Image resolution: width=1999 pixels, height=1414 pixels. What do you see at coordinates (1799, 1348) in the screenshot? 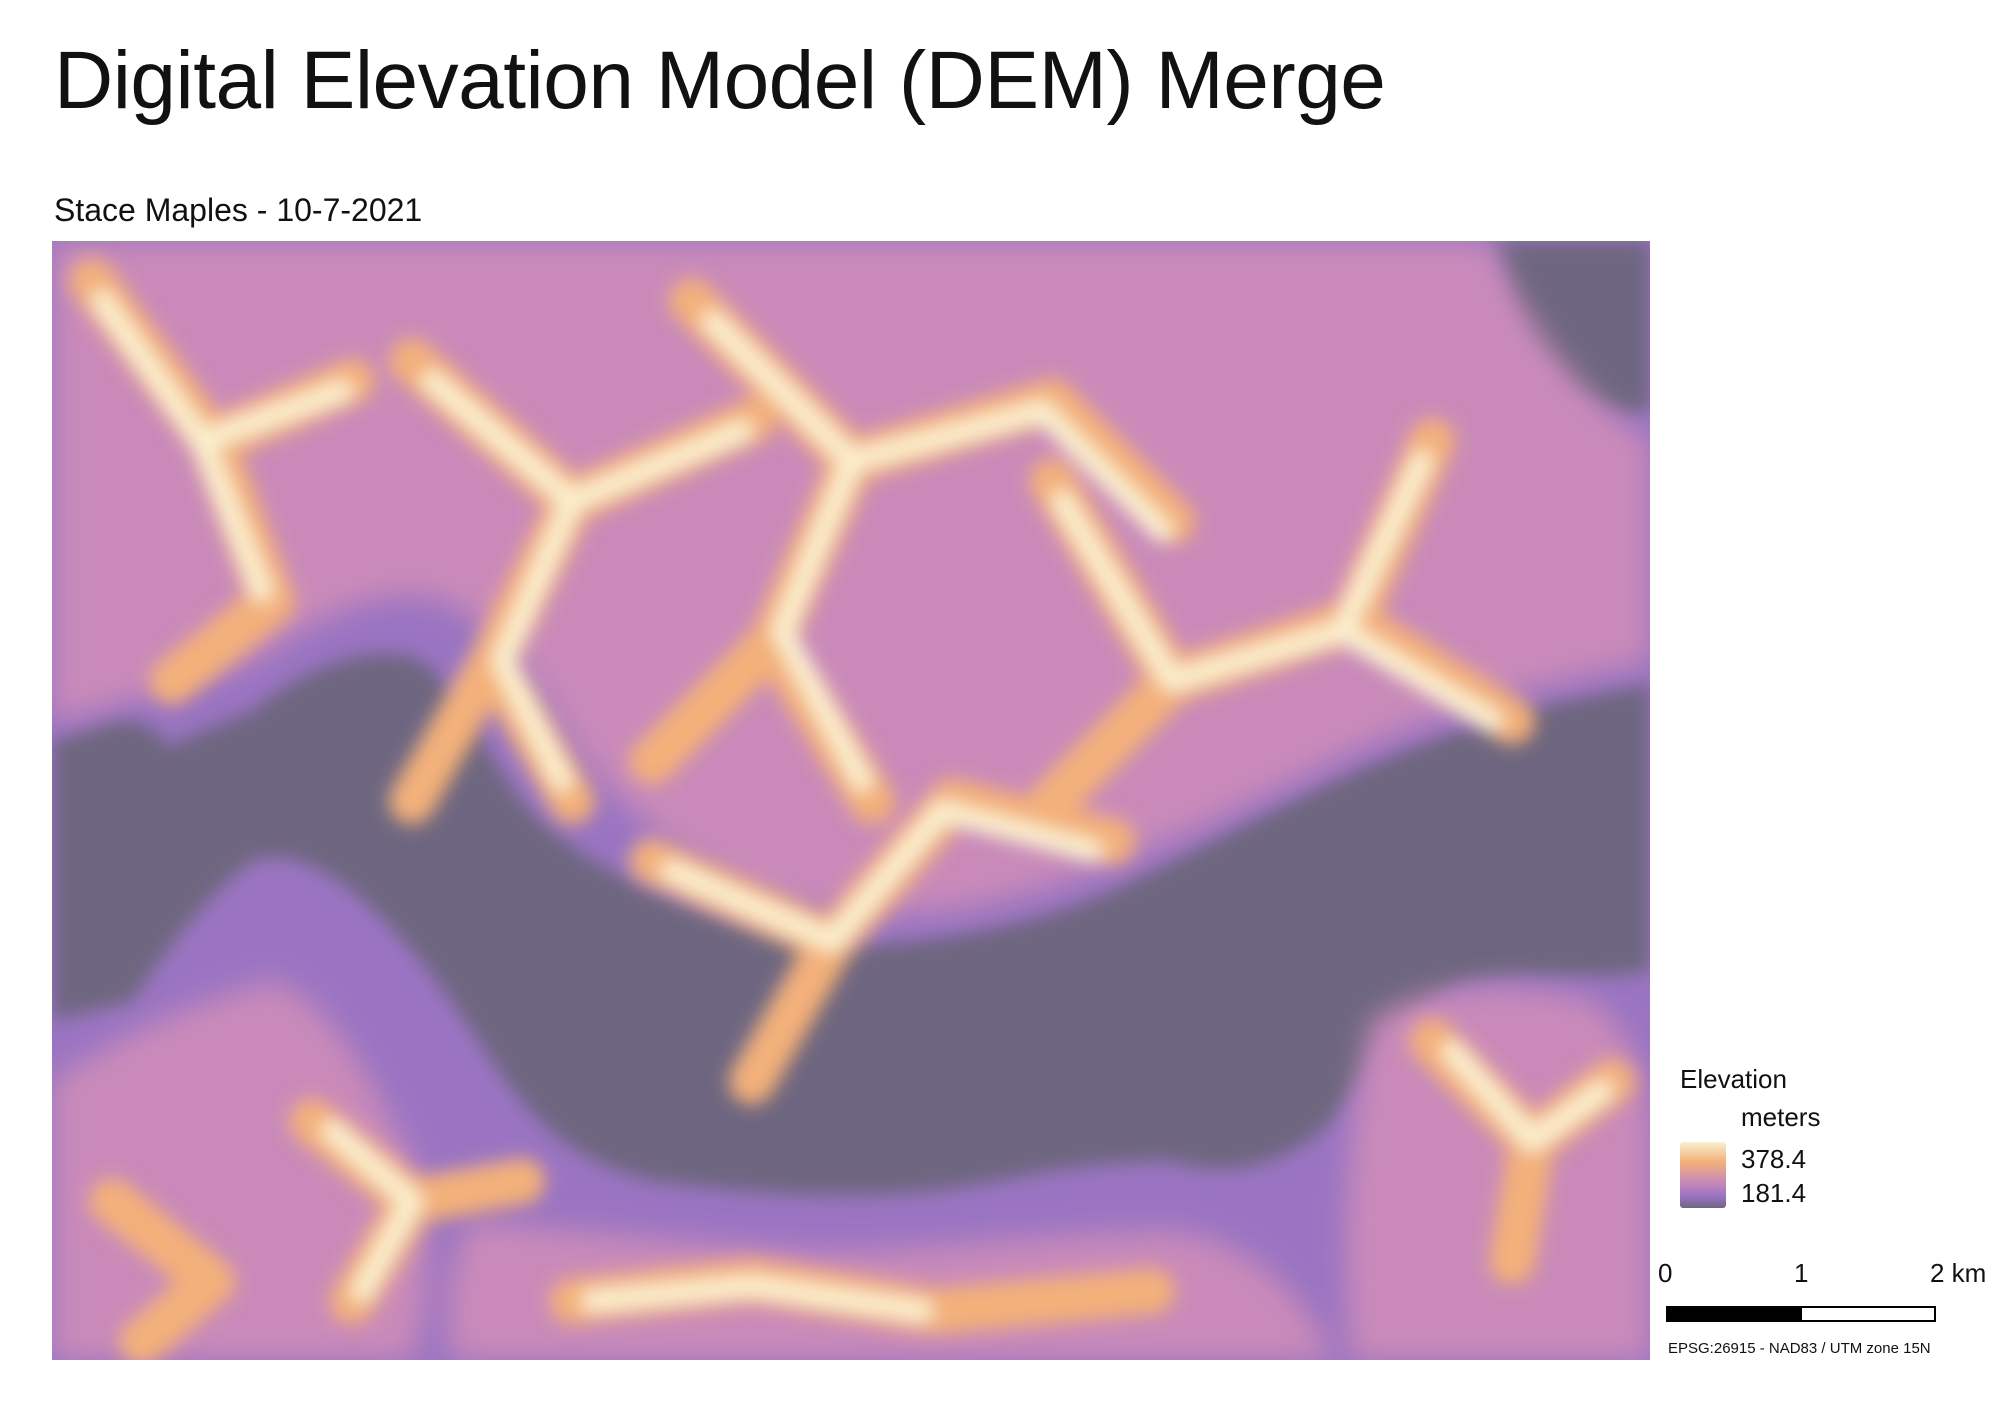
I see `crs-label: EPSG:26915 - NAD83 / UTM zone 15N` at bounding box center [1799, 1348].